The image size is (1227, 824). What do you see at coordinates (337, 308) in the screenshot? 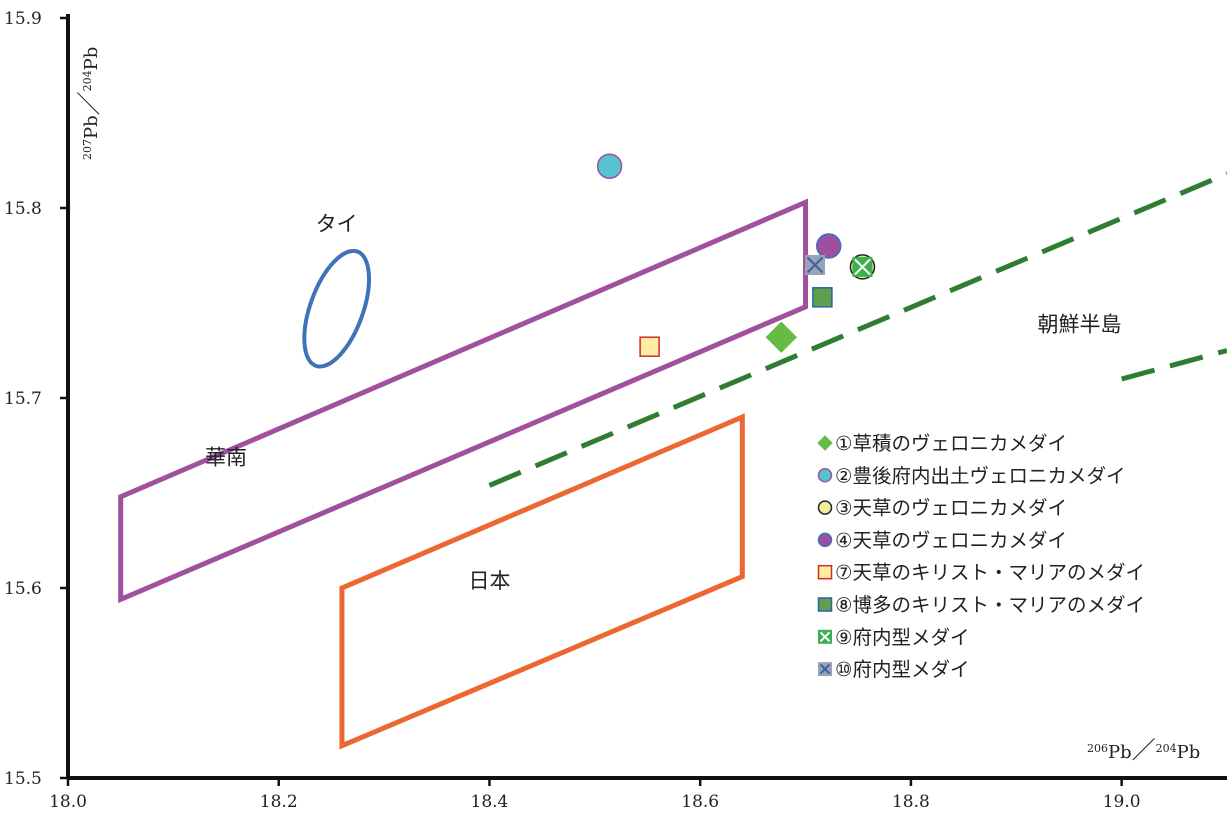
I see `thailand-region` at bounding box center [337, 308].